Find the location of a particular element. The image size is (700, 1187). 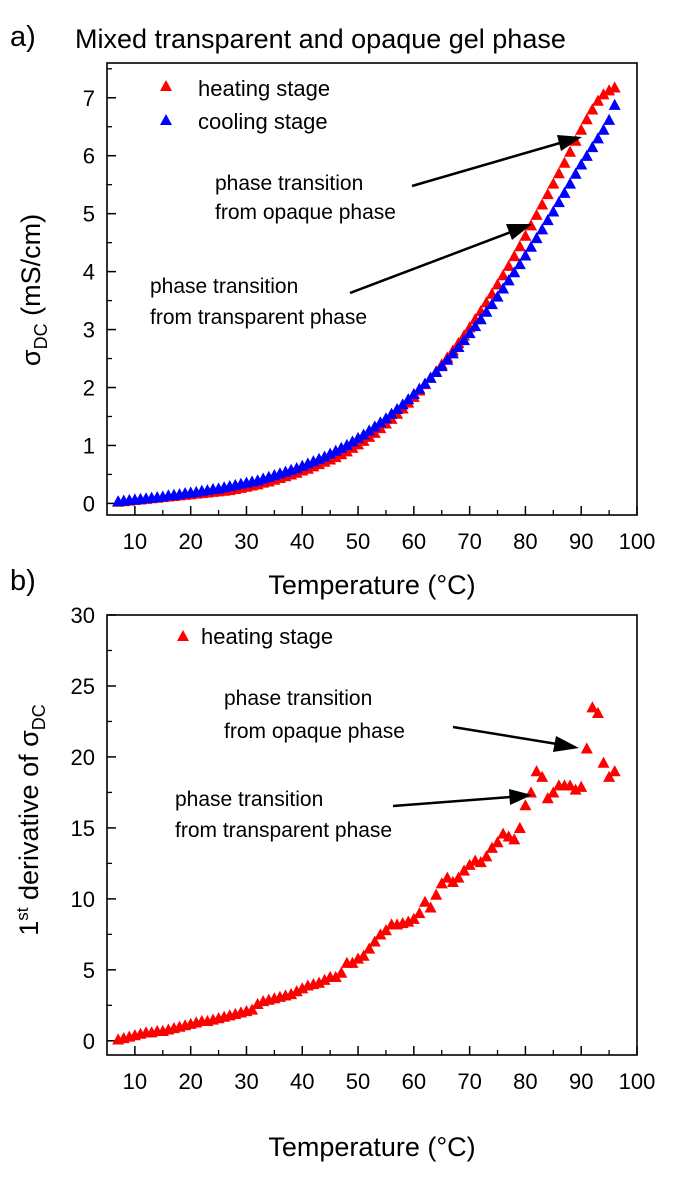

panel-a-annotation-transparent-line2: from transparent phase is located at coordinates (258, 317).